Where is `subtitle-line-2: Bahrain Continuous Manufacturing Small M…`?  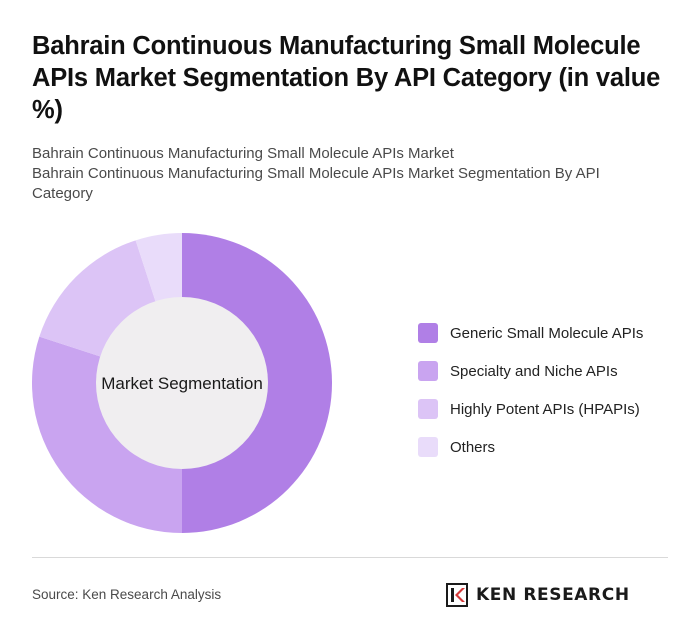
subtitle-line-2: Bahrain Continuous Manufacturing Small M… is located at coordinates (316, 183).